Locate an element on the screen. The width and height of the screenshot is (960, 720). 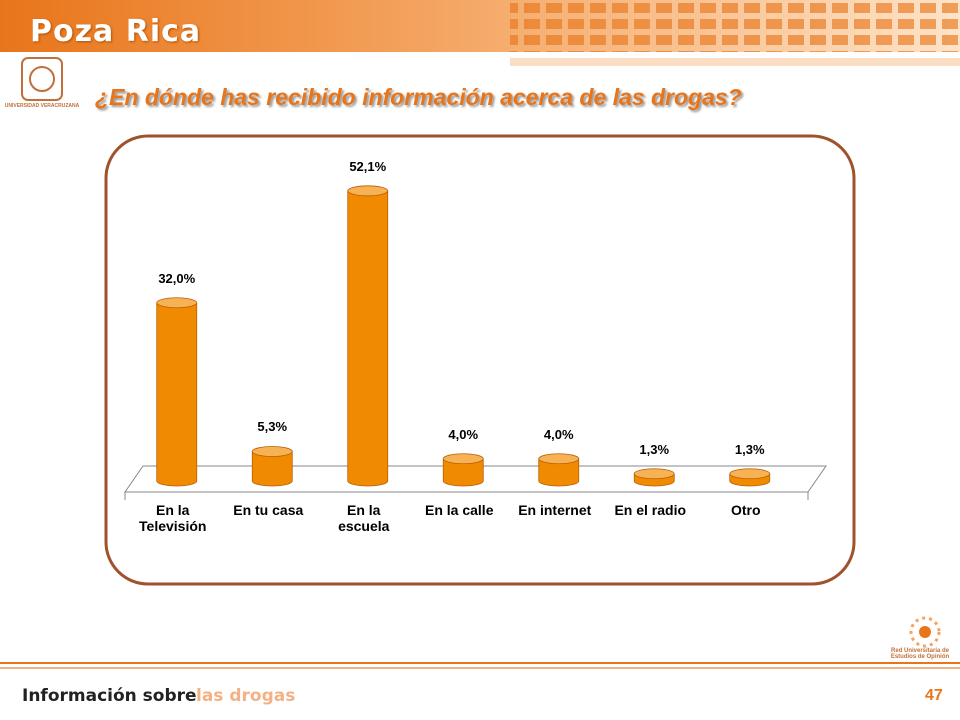
university-logo is located at coordinates (42, 79).